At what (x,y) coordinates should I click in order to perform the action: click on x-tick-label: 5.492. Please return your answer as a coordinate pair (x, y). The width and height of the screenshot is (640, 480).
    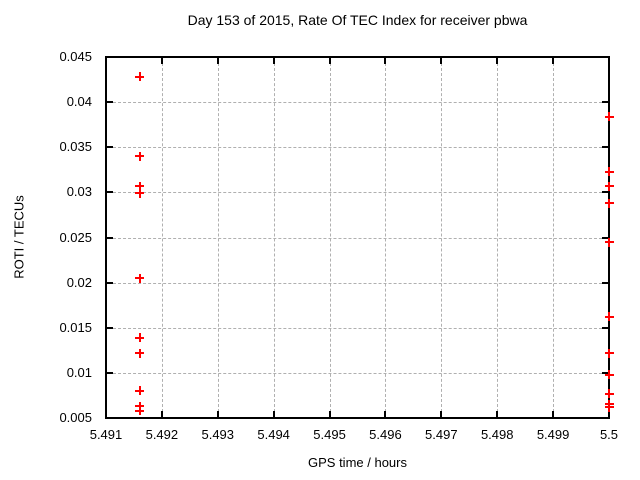
    Looking at the image, I should click on (162, 434).